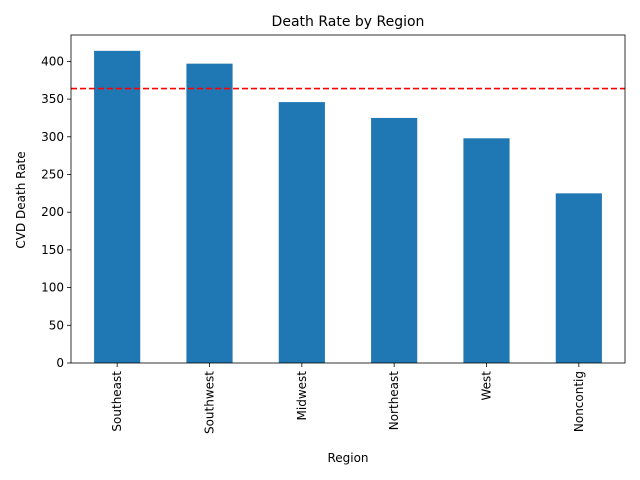 The width and height of the screenshot is (640, 480). I want to click on y-tick-label: 200, so click(52, 212).